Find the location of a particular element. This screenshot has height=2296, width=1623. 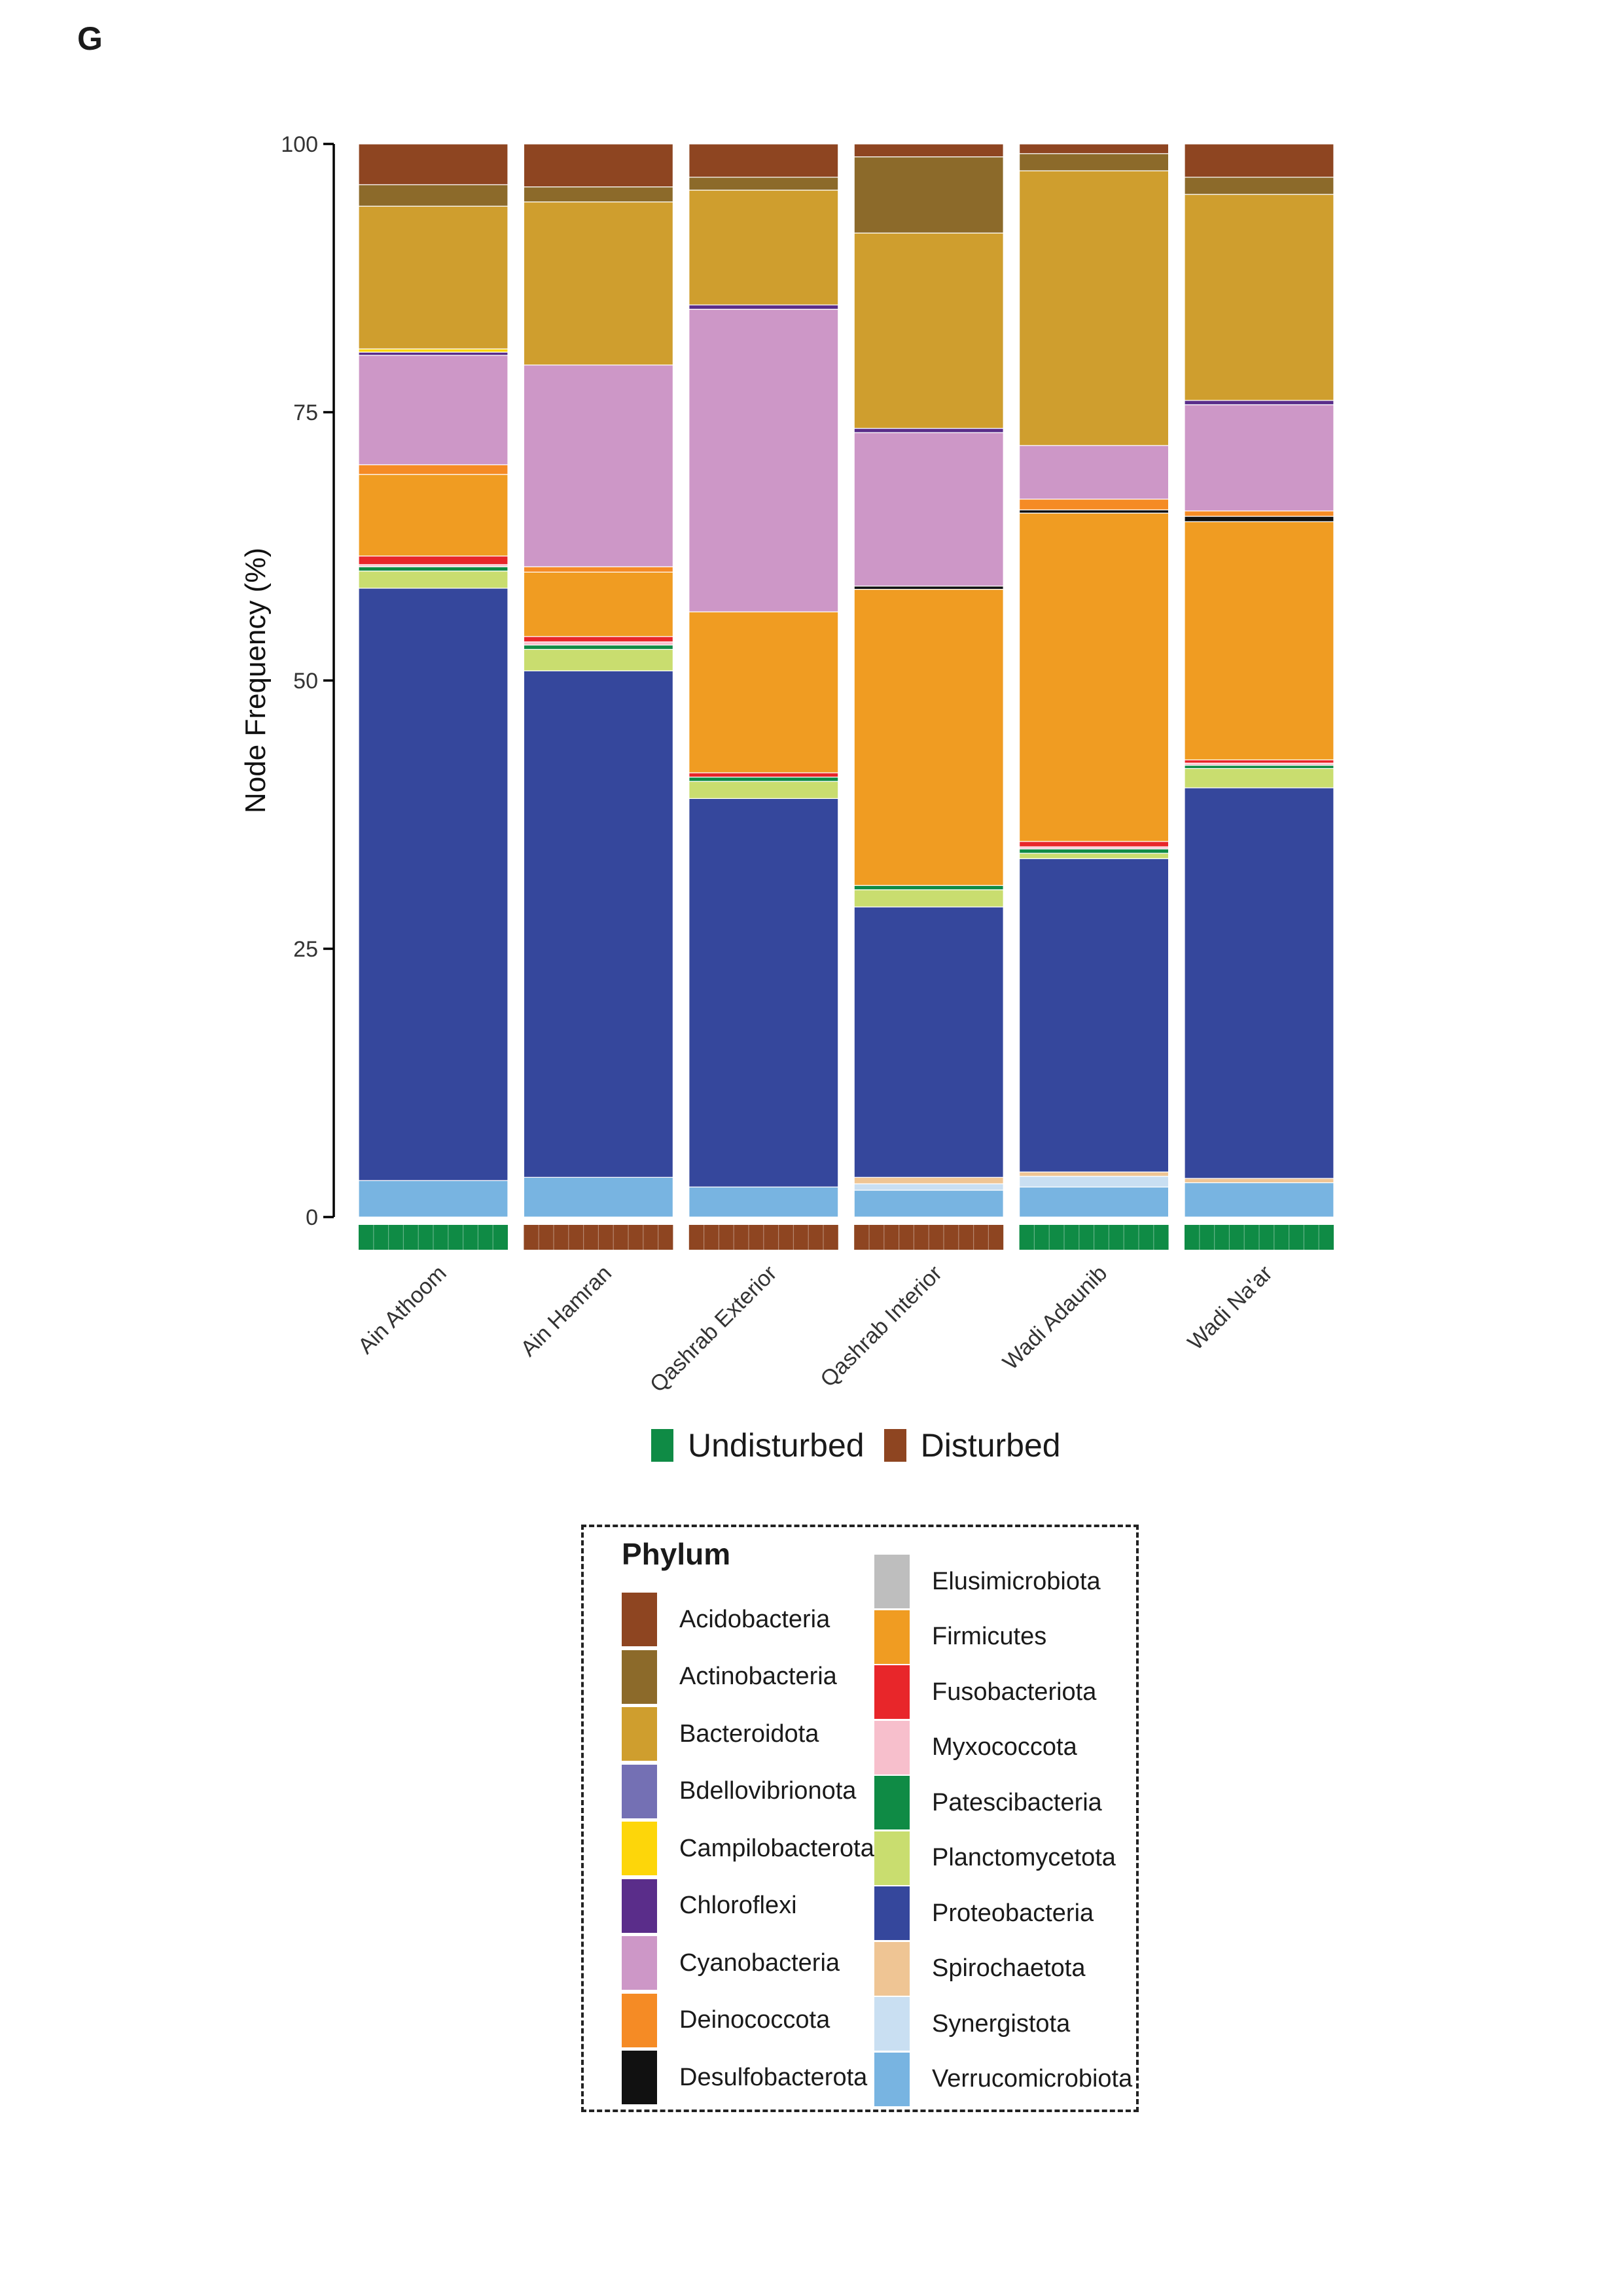

phylum-legend-label: Fusobacteriota is located at coordinates (1015, 1692).